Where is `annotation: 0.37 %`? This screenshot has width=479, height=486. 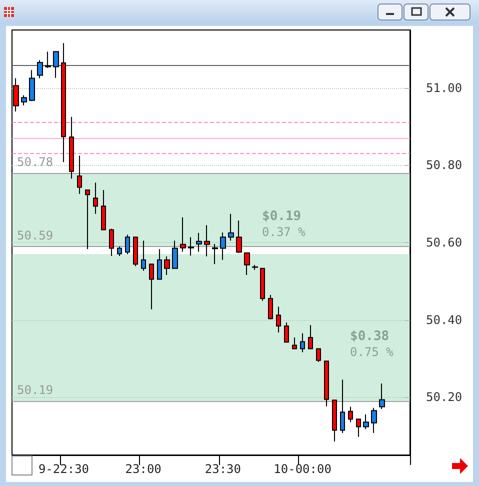
annotation: 0.37 % is located at coordinates (284, 232).